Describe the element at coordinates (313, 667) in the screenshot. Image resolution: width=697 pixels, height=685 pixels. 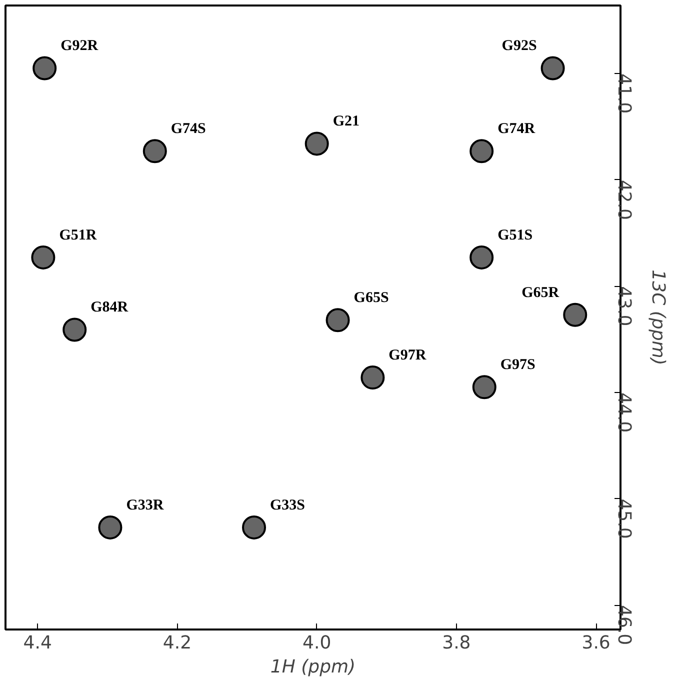
I see `x-axis-title: 1H (ppm)` at that location.